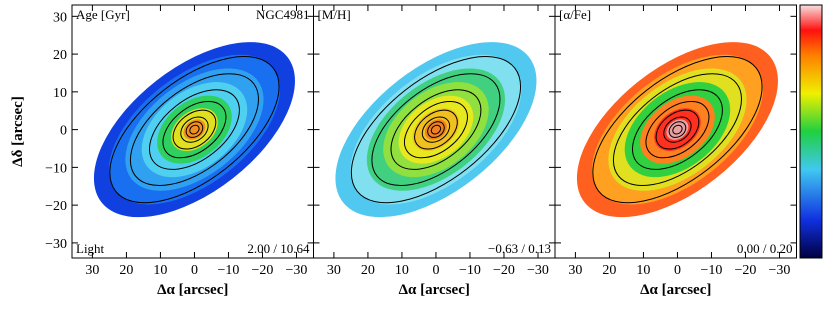 The height and width of the screenshot is (317, 830). Describe the element at coordinates (282, 14) in the screenshot. I see `galaxy-name: NGC4981` at that location.